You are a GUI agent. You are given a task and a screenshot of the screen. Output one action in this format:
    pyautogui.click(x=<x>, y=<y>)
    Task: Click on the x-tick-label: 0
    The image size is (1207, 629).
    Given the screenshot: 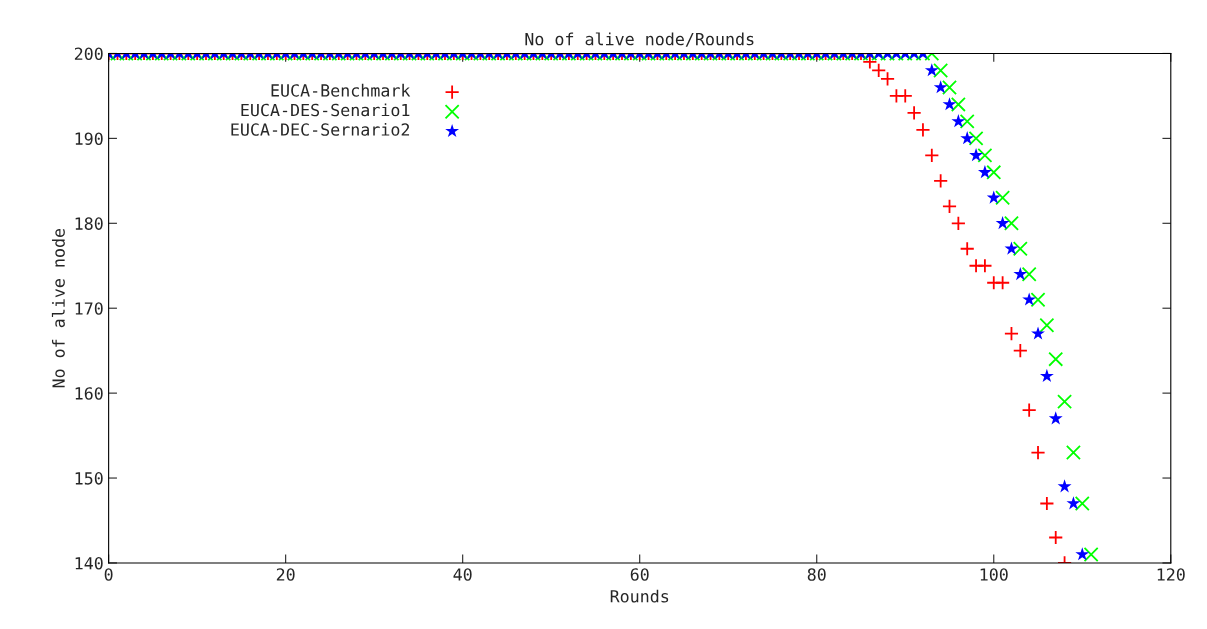 What is the action you would take?
    pyautogui.click(x=108, y=574)
    